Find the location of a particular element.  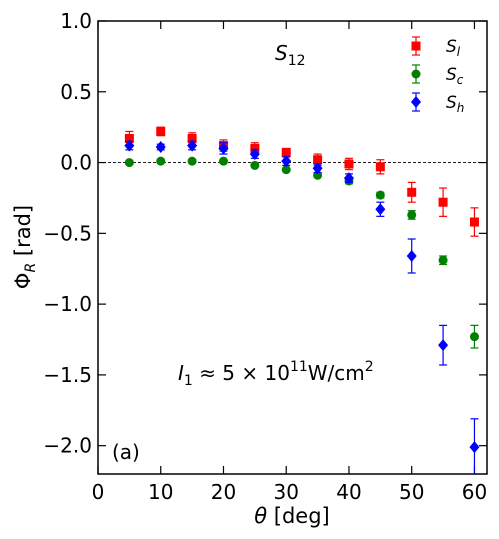

legend: Sl Sc Sh is located at coordinates (437, 75).